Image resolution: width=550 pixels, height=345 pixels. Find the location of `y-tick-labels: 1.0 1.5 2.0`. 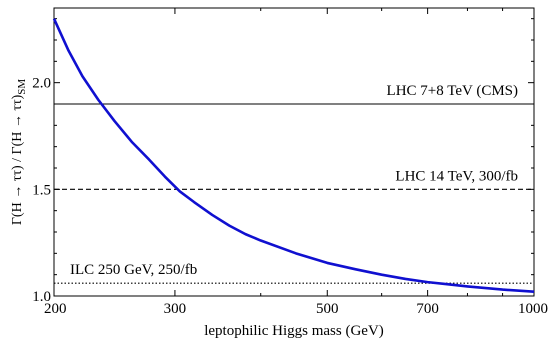

y-tick-labels: 1.0 1.5 2.0 is located at coordinates (41, 190).